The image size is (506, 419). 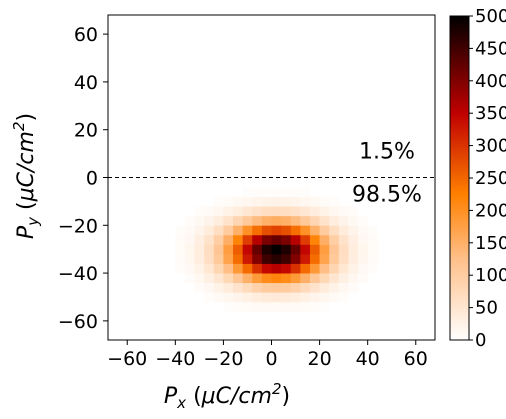 What do you see at coordinates (175, 359) in the screenshot?
I see `x-tick-label: −40` at bounding box center [175, 359].